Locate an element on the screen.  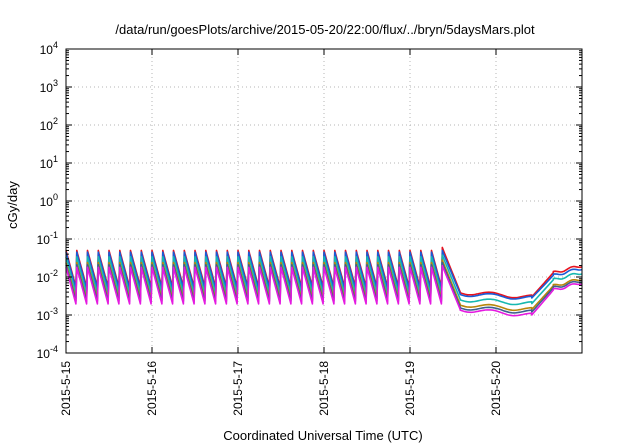
y-tick-label: 10⁻³ is located at coordinates (47, 314).